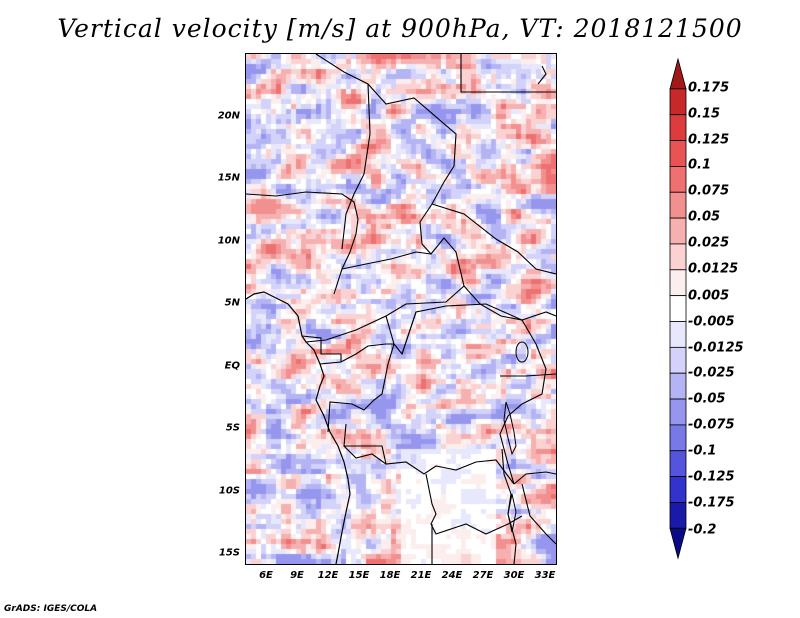 This screenshot has height=618, width=800. What do you see at coordinates (704, 217) in the screenshot?
I see `colorbar-label: 0.05` at bounding box center [704, 217].